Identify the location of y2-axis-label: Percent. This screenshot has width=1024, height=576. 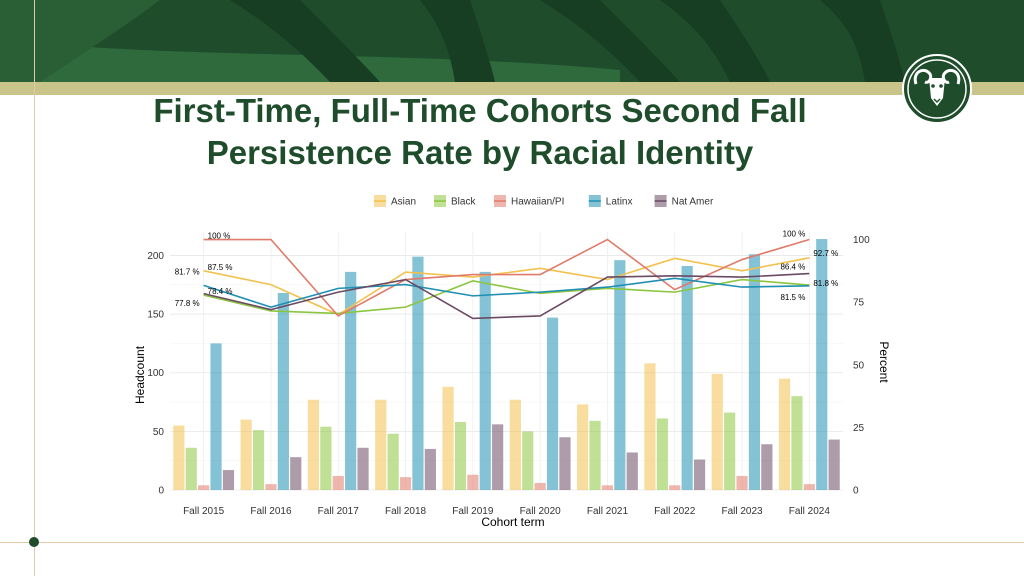
(884, 362).